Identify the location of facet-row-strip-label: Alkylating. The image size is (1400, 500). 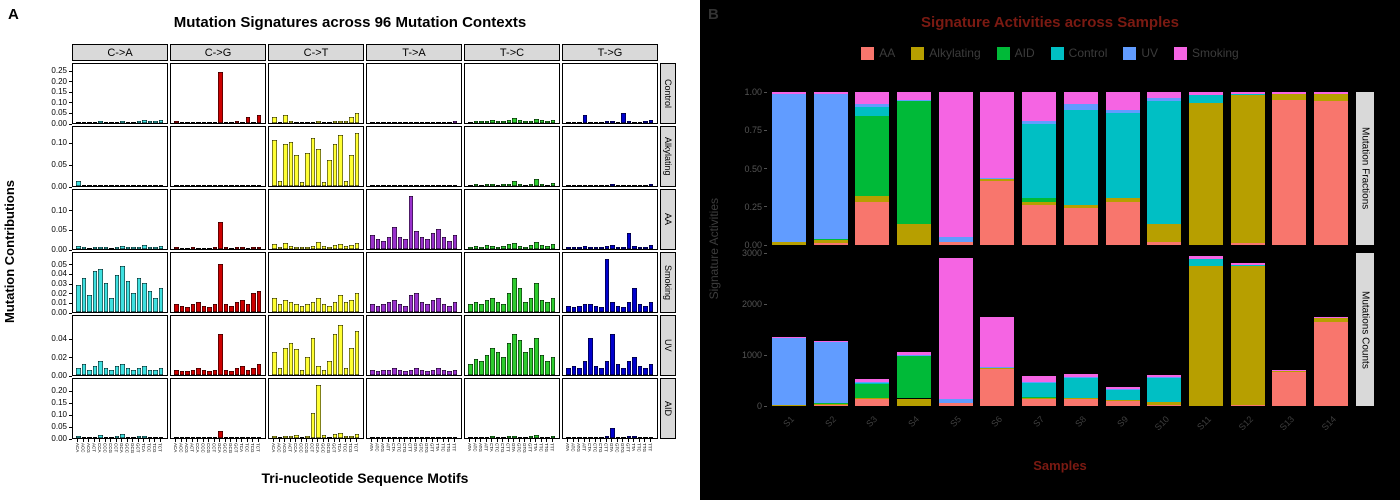
(668, 156).